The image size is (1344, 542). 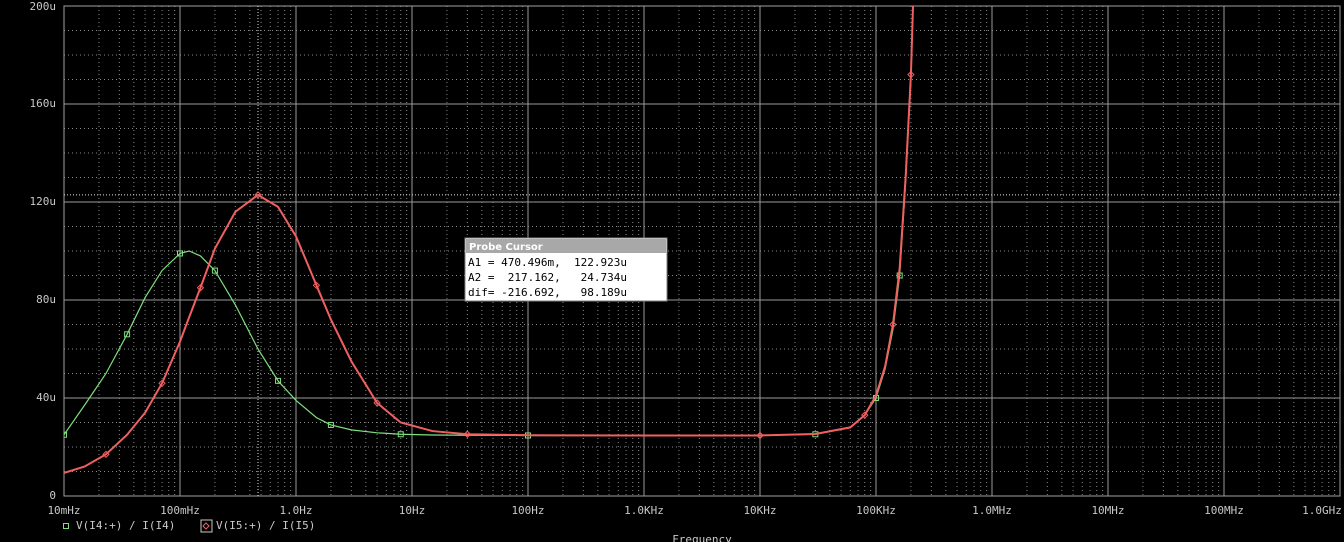 What do you see at coordinates (1107, 510) in the screenshot?
I see `x-tick-label: 10MHz` at bounding box center [1107, 510].